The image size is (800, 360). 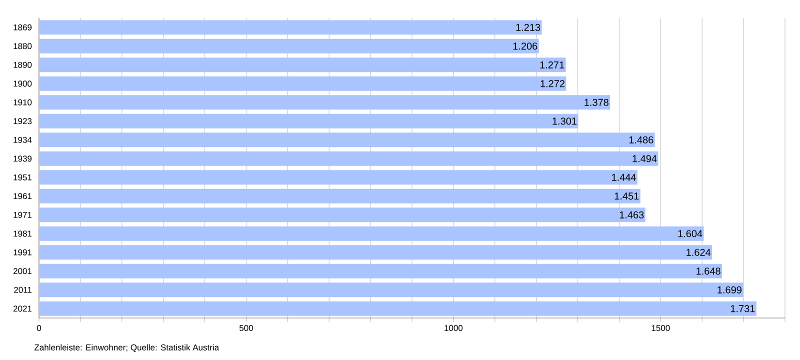 I want to click on y-tick-label: 1880, so click(x=23, y=46).